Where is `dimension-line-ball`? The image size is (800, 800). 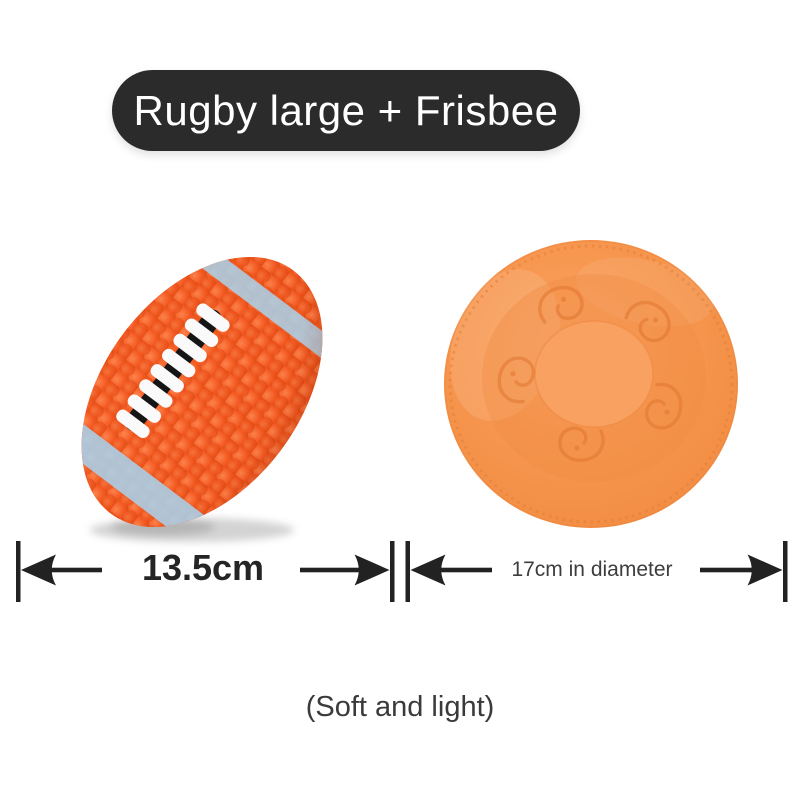
dimension-line-ball is located at coordinates (205, 571).